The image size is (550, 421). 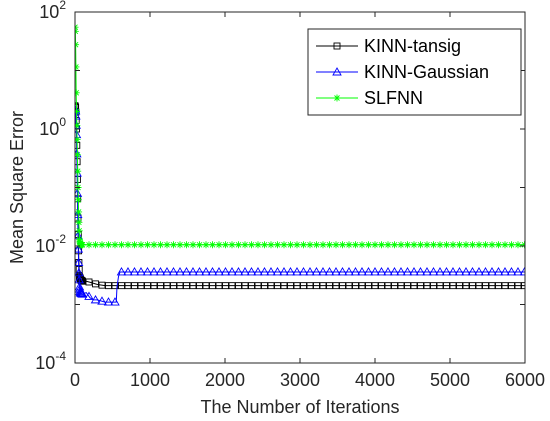 I want to click on legend: KINN-tansig KINN-Gaussian SLFNN, so click(x=414, y=72).